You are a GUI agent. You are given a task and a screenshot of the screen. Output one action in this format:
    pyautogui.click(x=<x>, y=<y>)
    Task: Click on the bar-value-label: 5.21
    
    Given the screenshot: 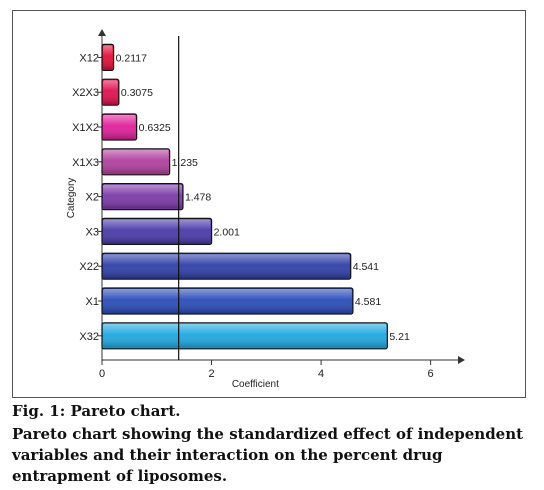 What is the action you would take?
    pyautogui.click(x=399, y=337)
    